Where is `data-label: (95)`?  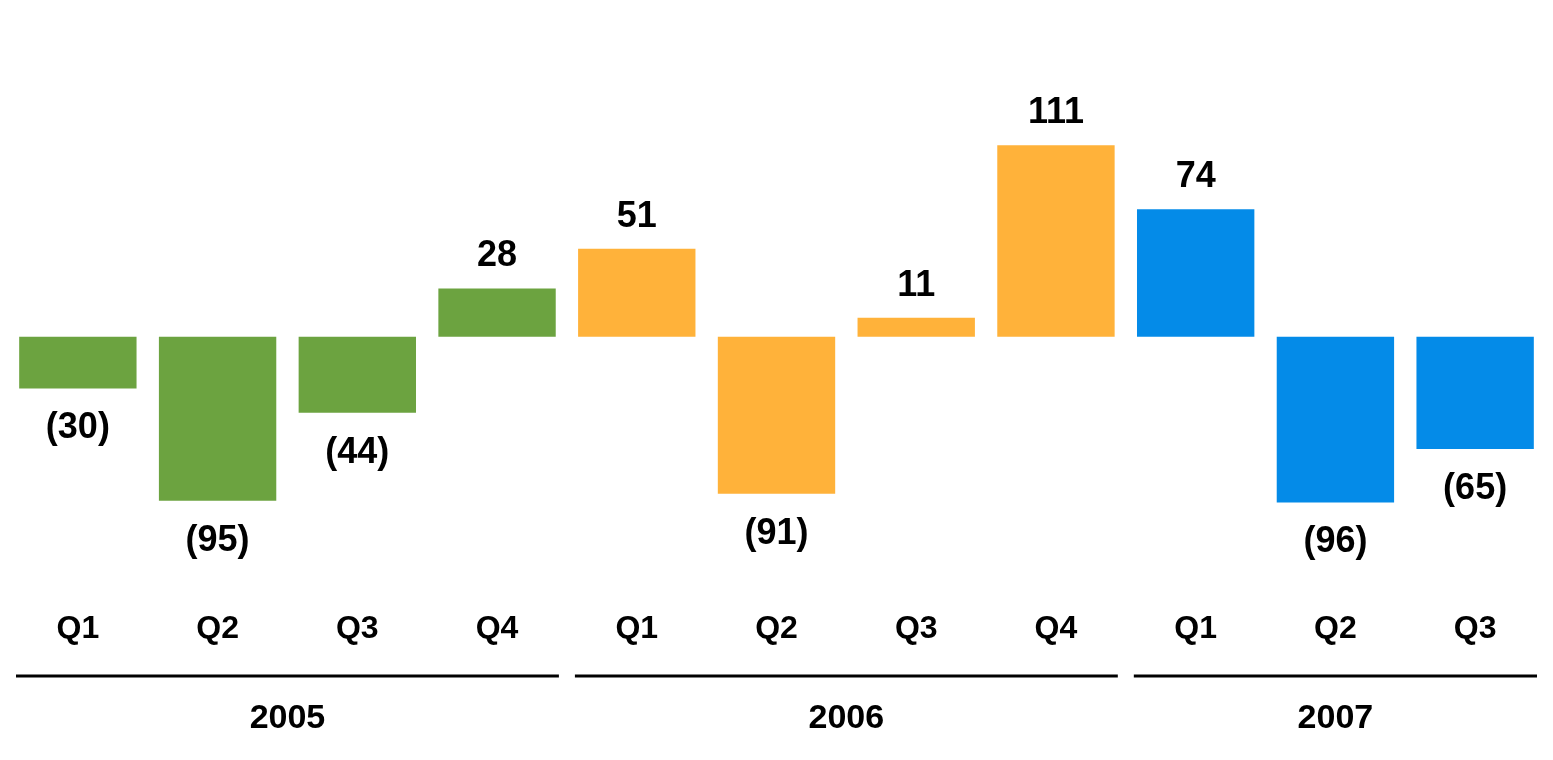 data-label: (95) is located at coordinates (217, 538).